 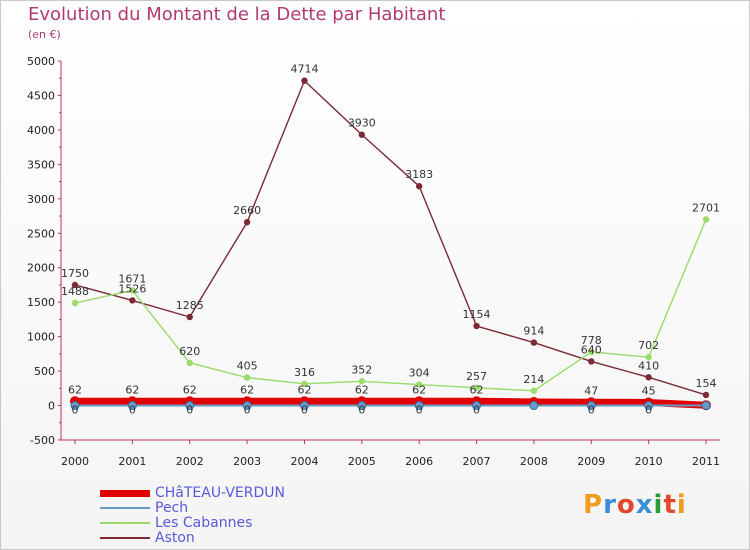 I want to click on data-label-les-cabannes: 1488, so click(x=75, y=291).